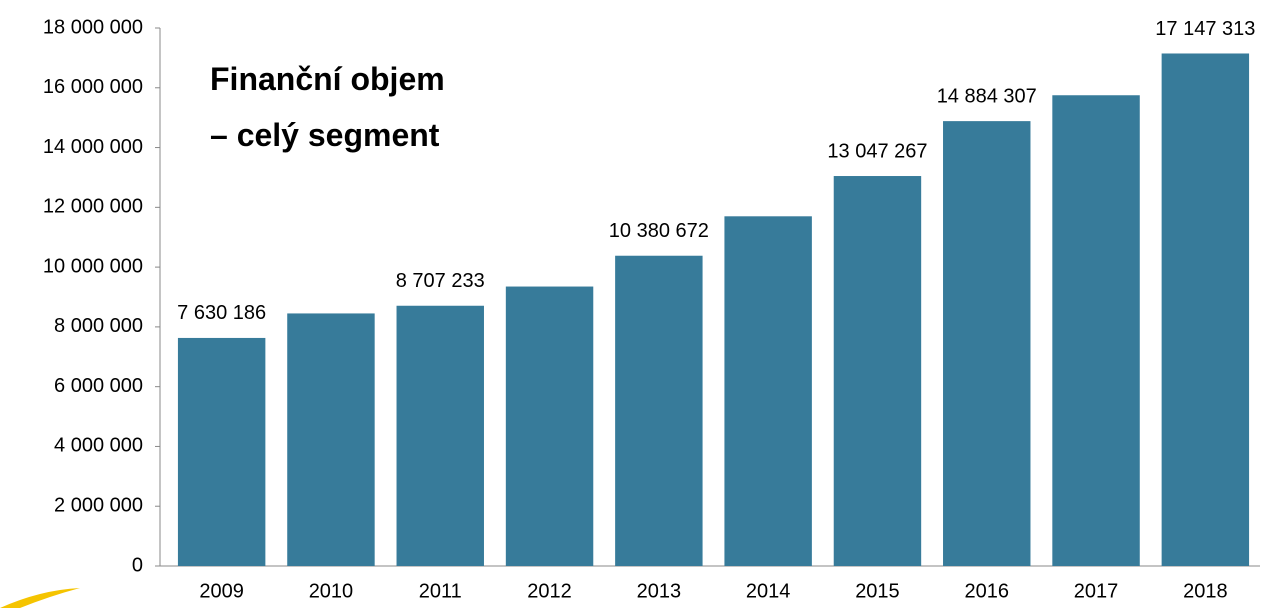  What do you see at coordinates (659, 231) in the screenshot?
I see `value-label: 10 380 672` at bounding box center [659, 231].